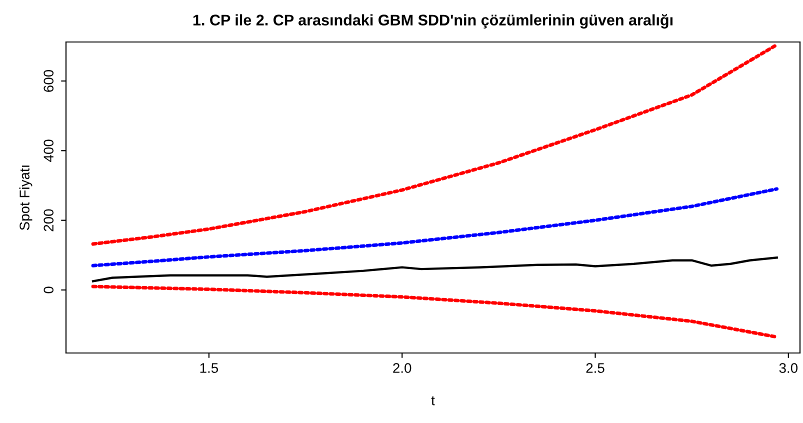 This screenshot has height=423, width=803. Describe the element at coordinates (49, 290) in the screenshot. I see `y-tick-label: 0` at that location.